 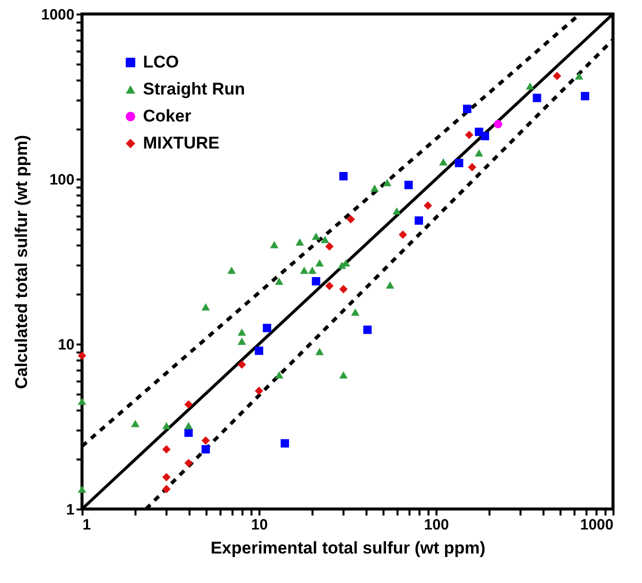 I want to click on y-tick-label: 100, so click(x=61, y=180).